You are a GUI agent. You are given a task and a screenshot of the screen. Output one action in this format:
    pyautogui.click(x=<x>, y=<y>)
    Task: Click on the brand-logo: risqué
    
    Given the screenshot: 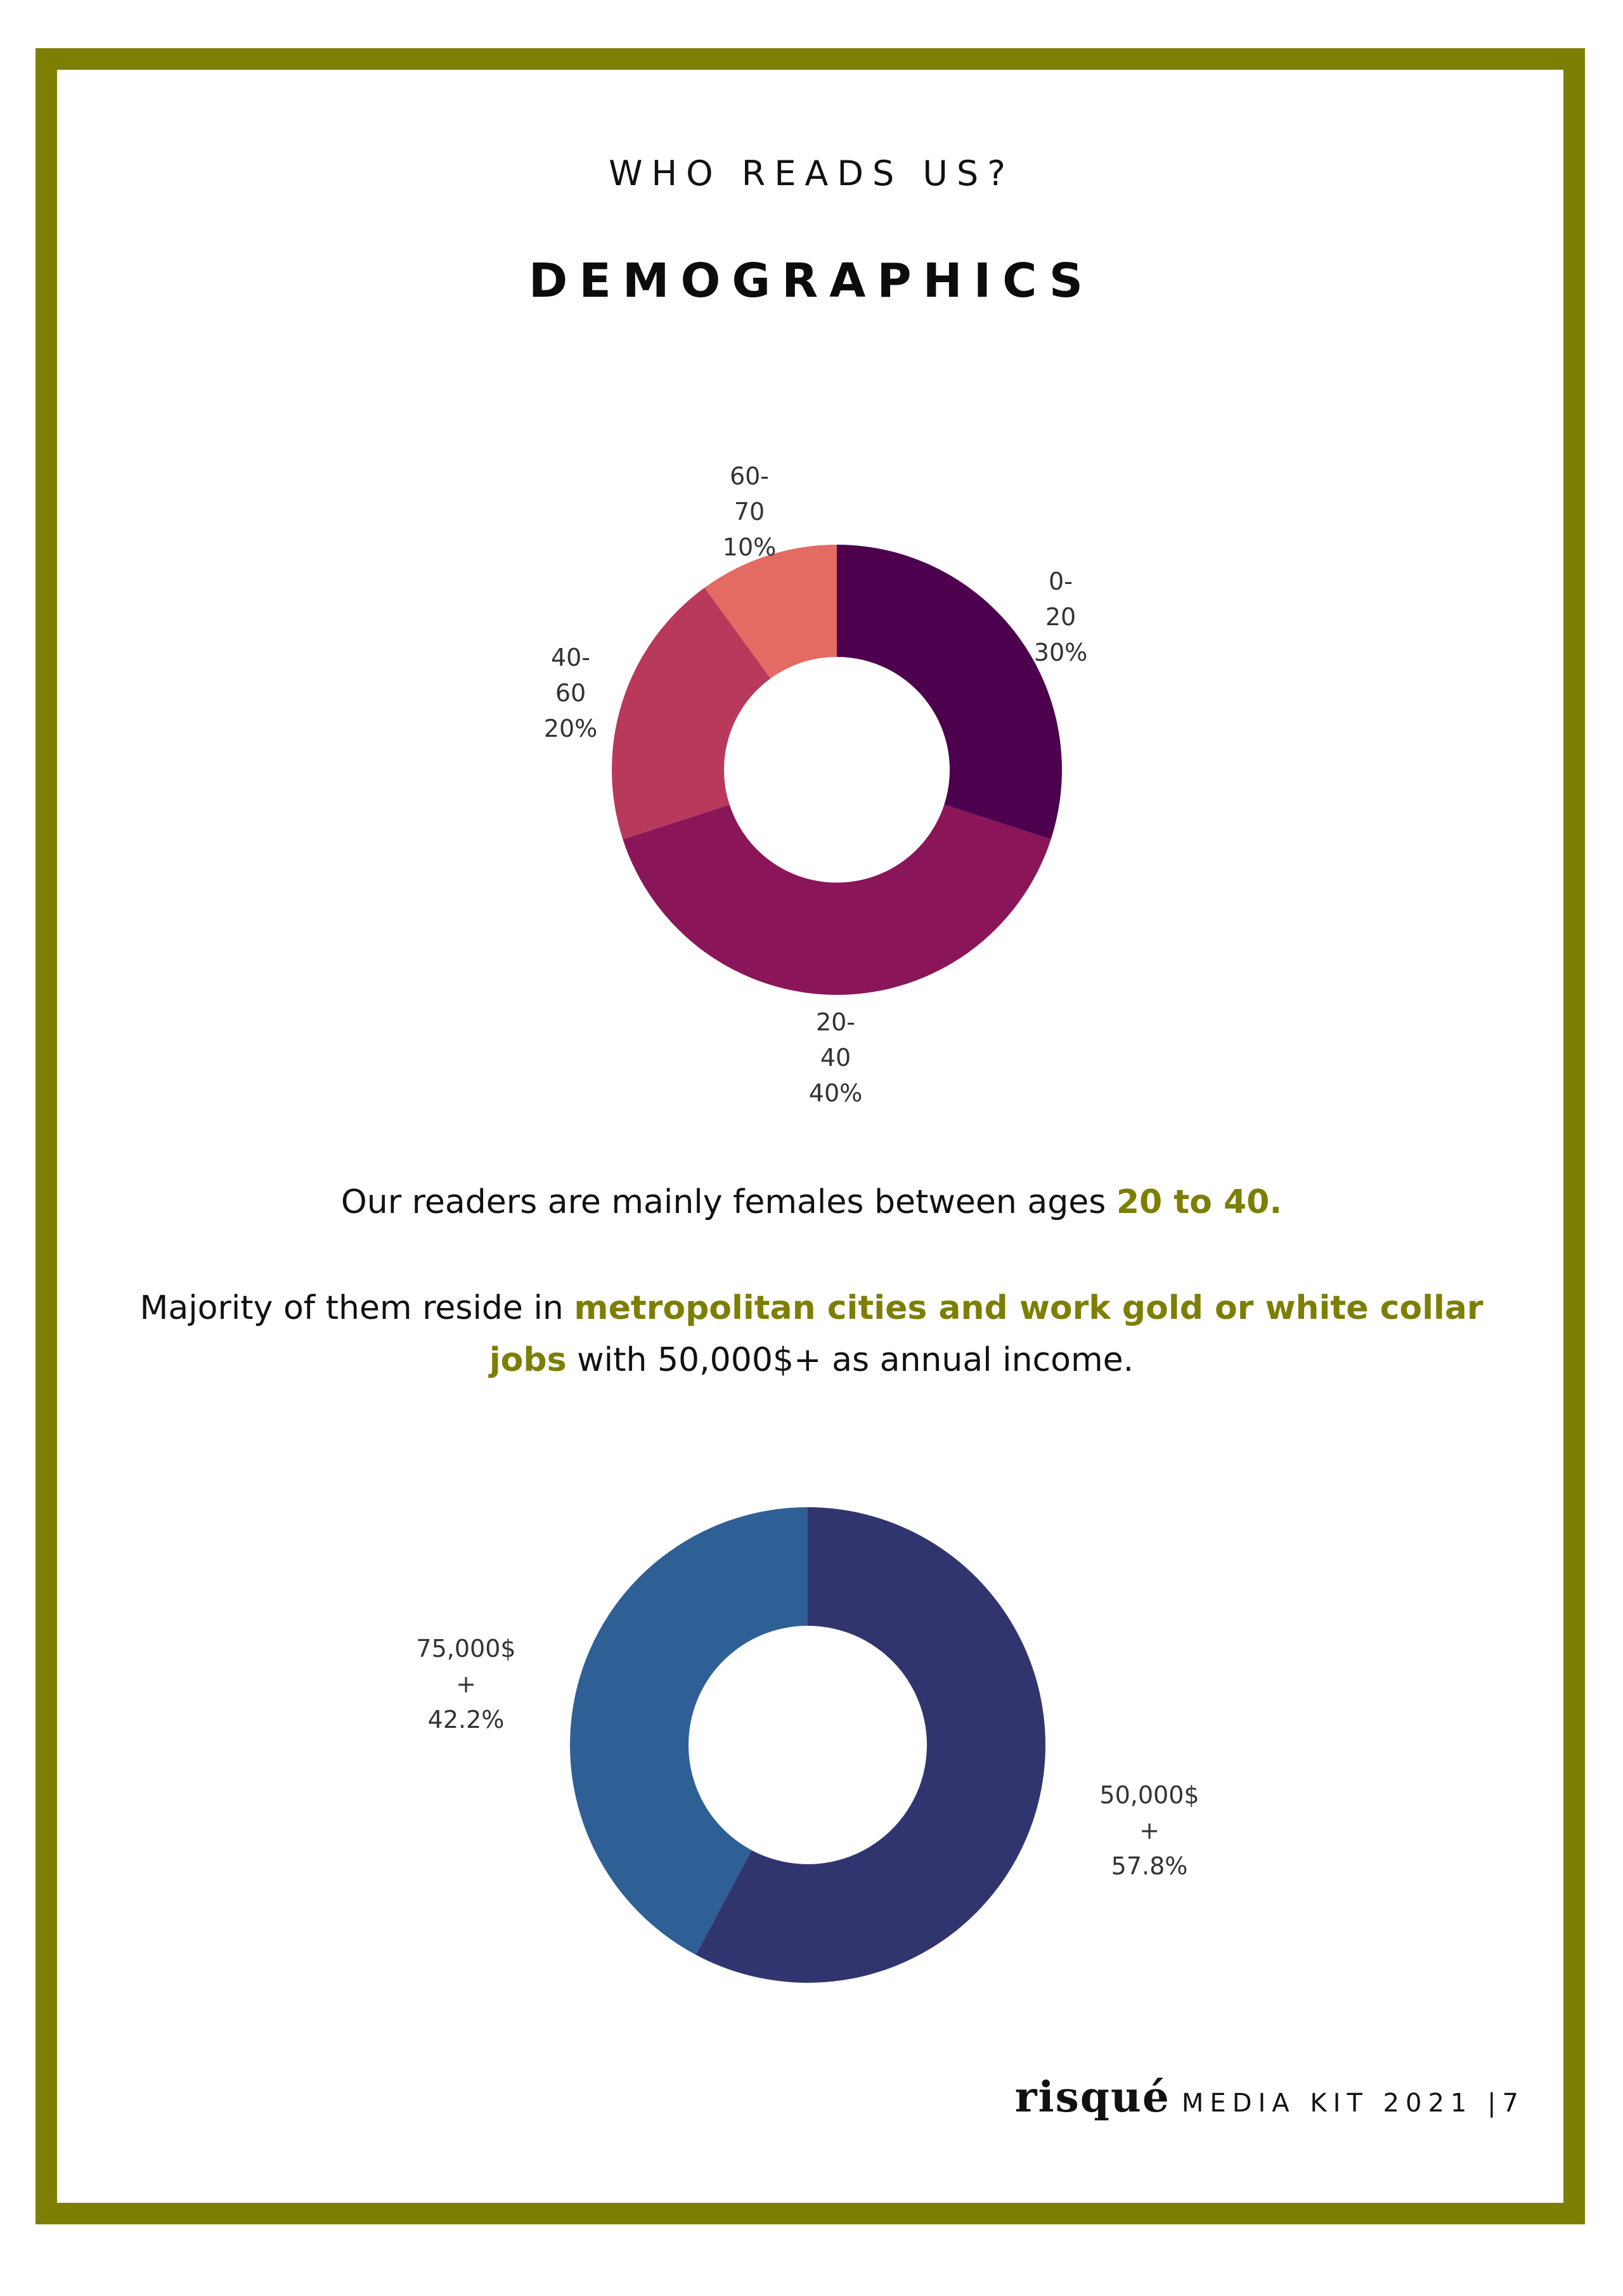 What is the action you would take?
    pyautogui.click(x=1092, y=2097)
    